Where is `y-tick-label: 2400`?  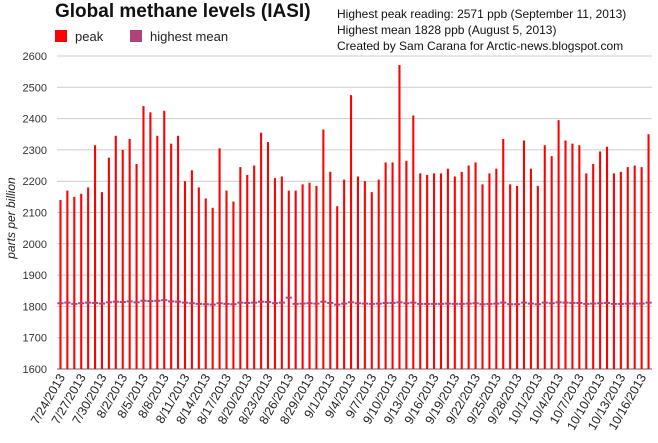
y-tick-label: 2400 is located at coordinates (35, 120).